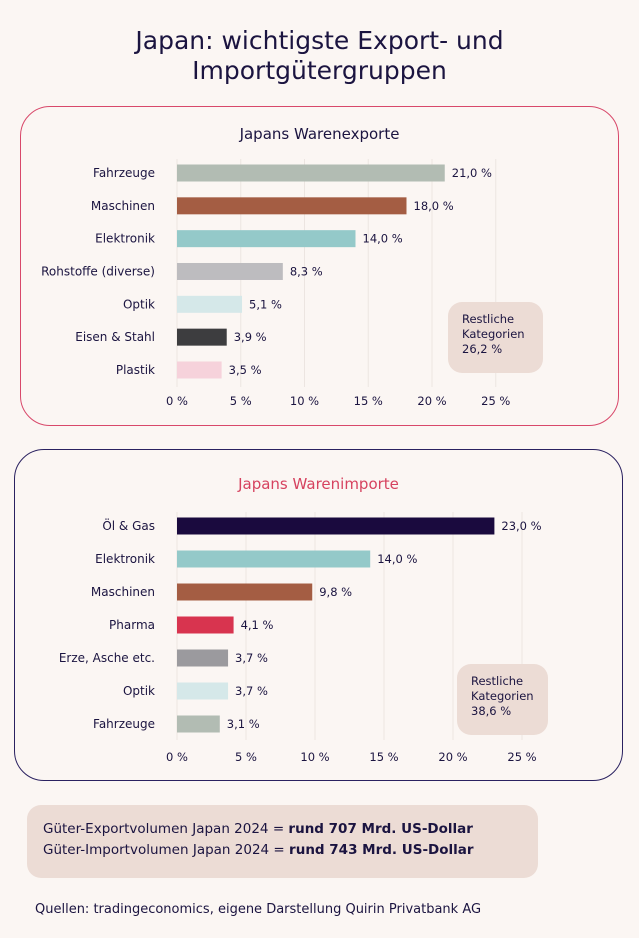  I want to click on category-label: Rohstoffe (diverse), so click(98, 271).